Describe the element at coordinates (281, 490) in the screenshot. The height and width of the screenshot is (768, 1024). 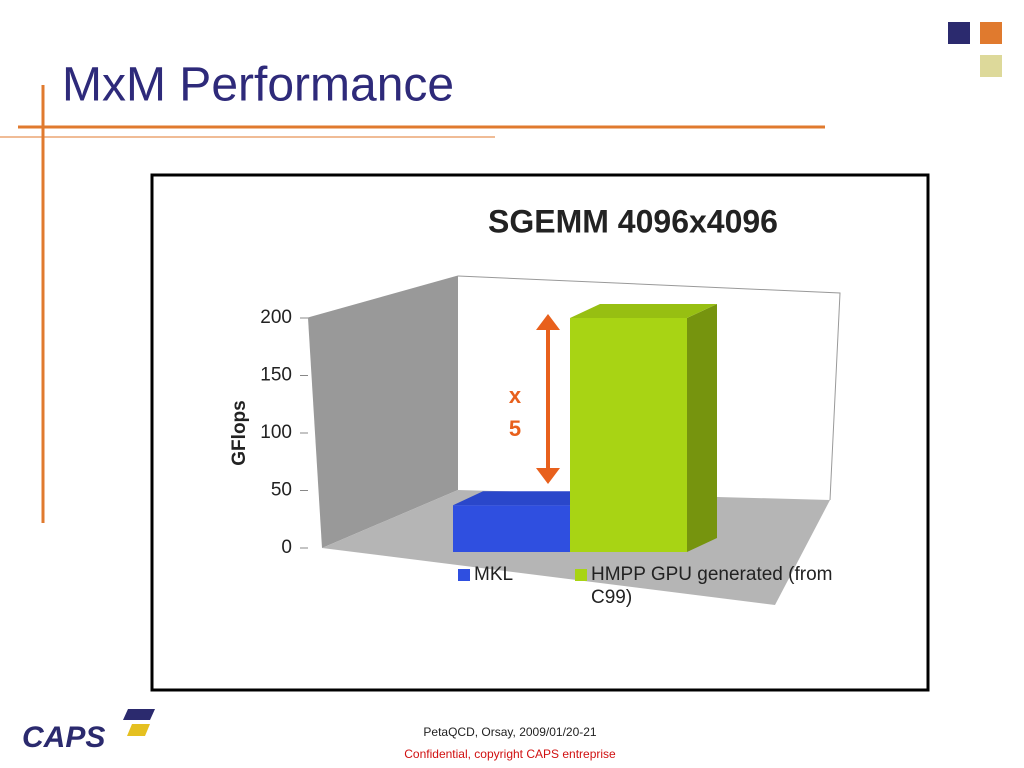
I see `y-tick-label: 50` at that location.